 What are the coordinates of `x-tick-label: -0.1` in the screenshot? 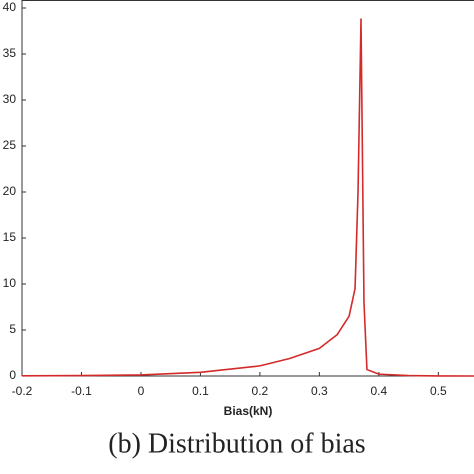 It's located at (81, 391).